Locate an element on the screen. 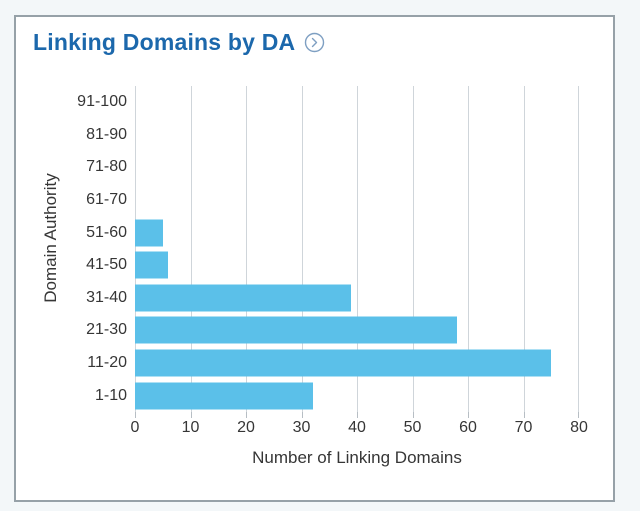 The width and height of the screenshot is (640, 511). y-tick-label: 21-30 is located at coordinates (106, 330).